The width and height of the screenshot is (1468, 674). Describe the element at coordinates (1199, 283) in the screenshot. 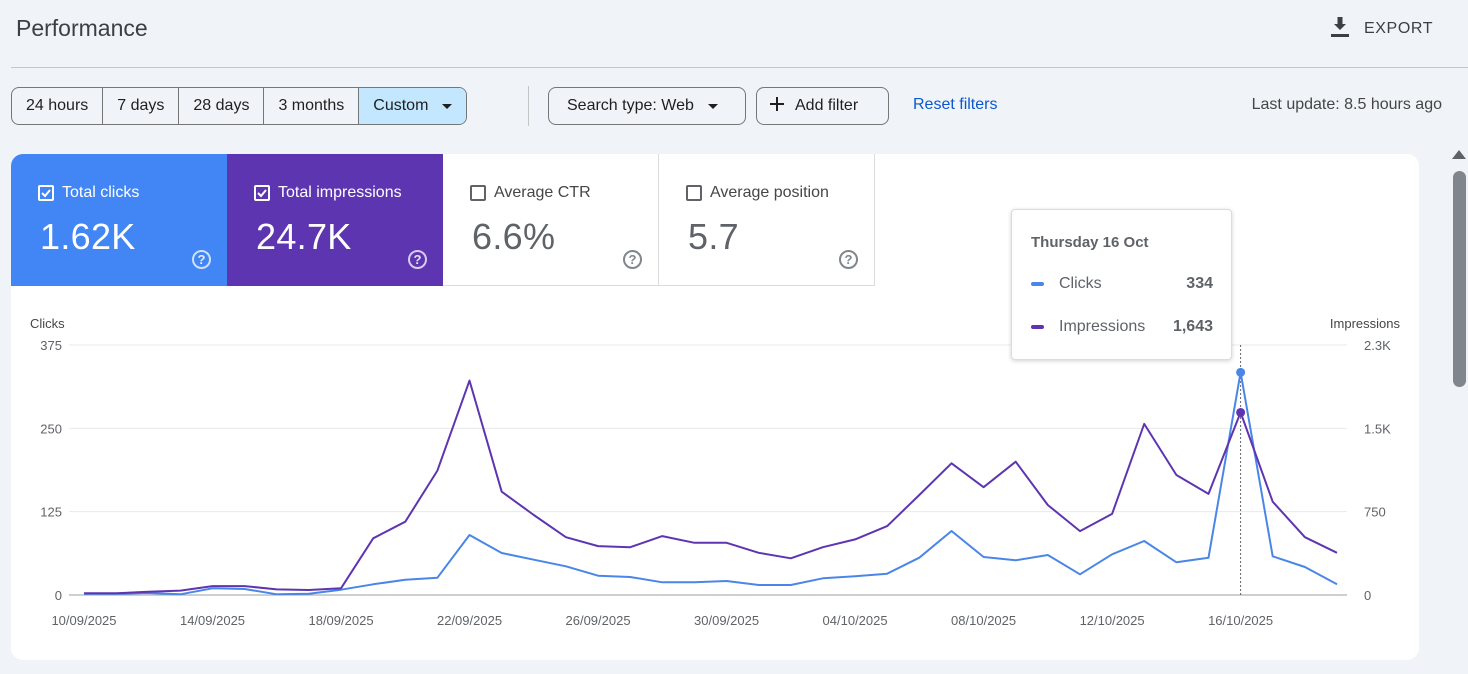

I see `tooltip-value: 334` at that location.